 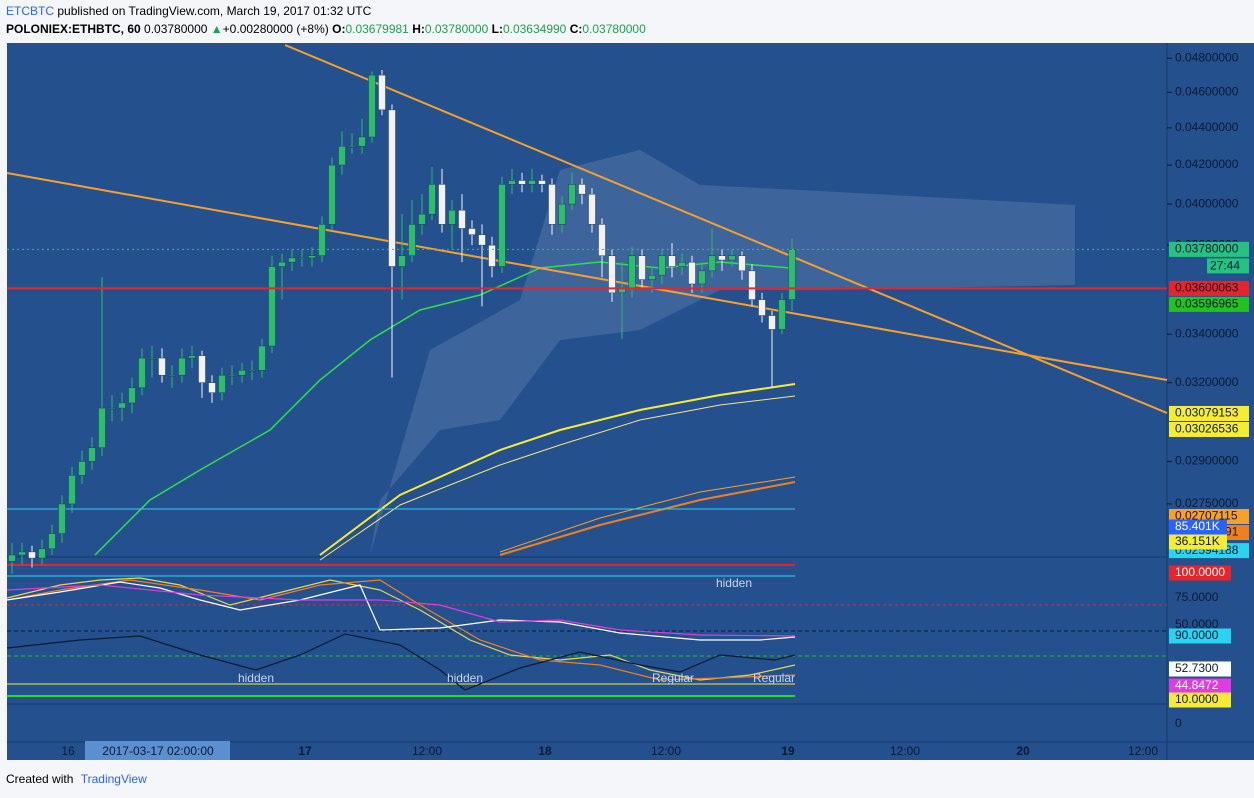 I want to click on osc-label: 100.0000, so click(x=1200, y=572).